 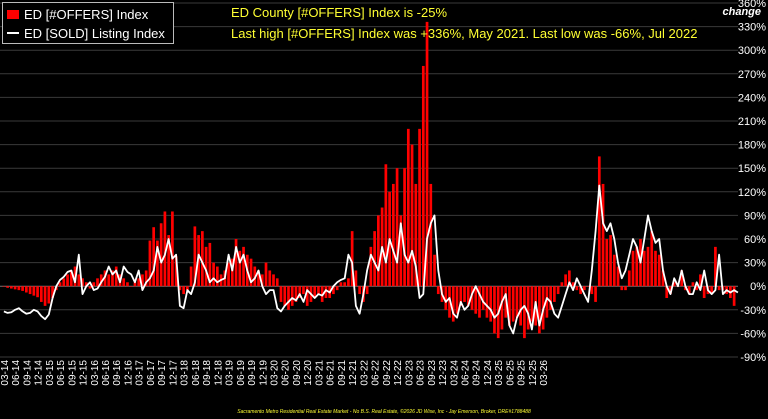 What do you see at coordinates (387, 373) in the screenshot?
I see `x-tick-label: 09-22` at bounding box center [387, 373].